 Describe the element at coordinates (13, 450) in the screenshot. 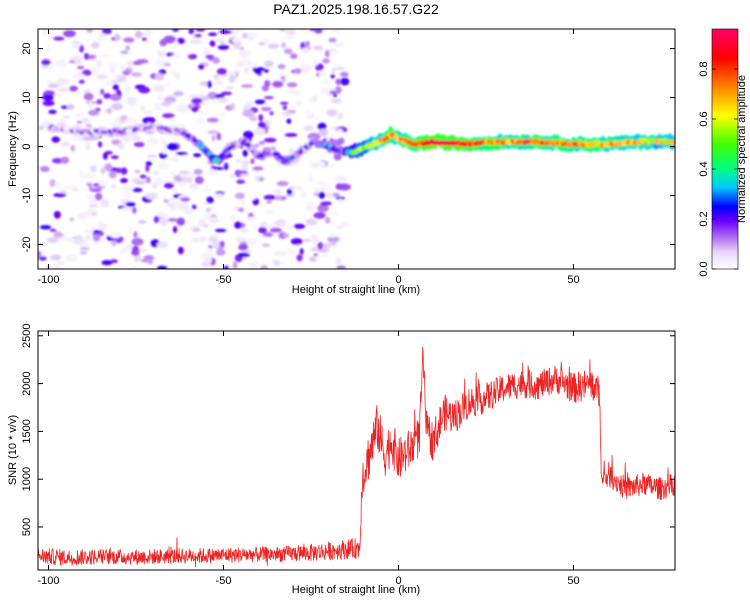

I see `snr-y-axis-title: SNR (10 * v/v)` at that location.